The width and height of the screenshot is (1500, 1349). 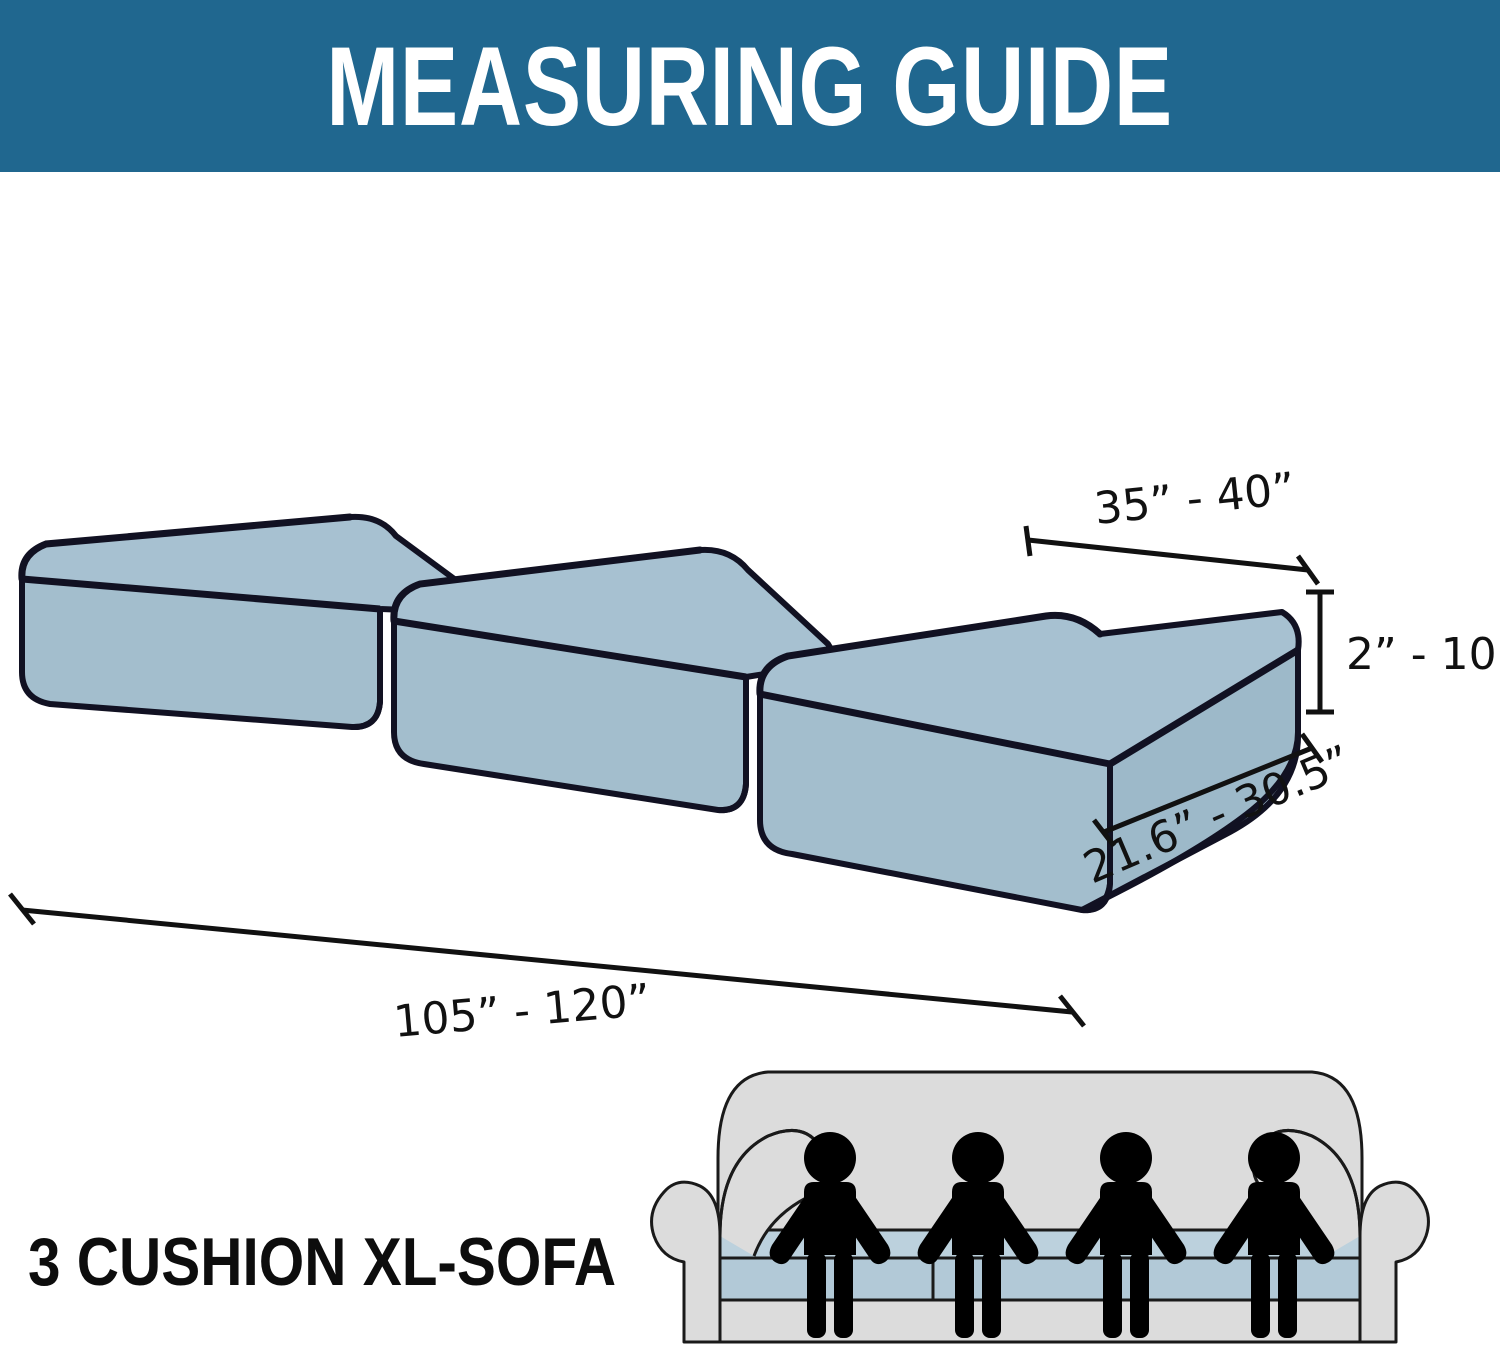 I want to click on dimension-height-label: 2” - 10”, so click(x=1423, y=654).